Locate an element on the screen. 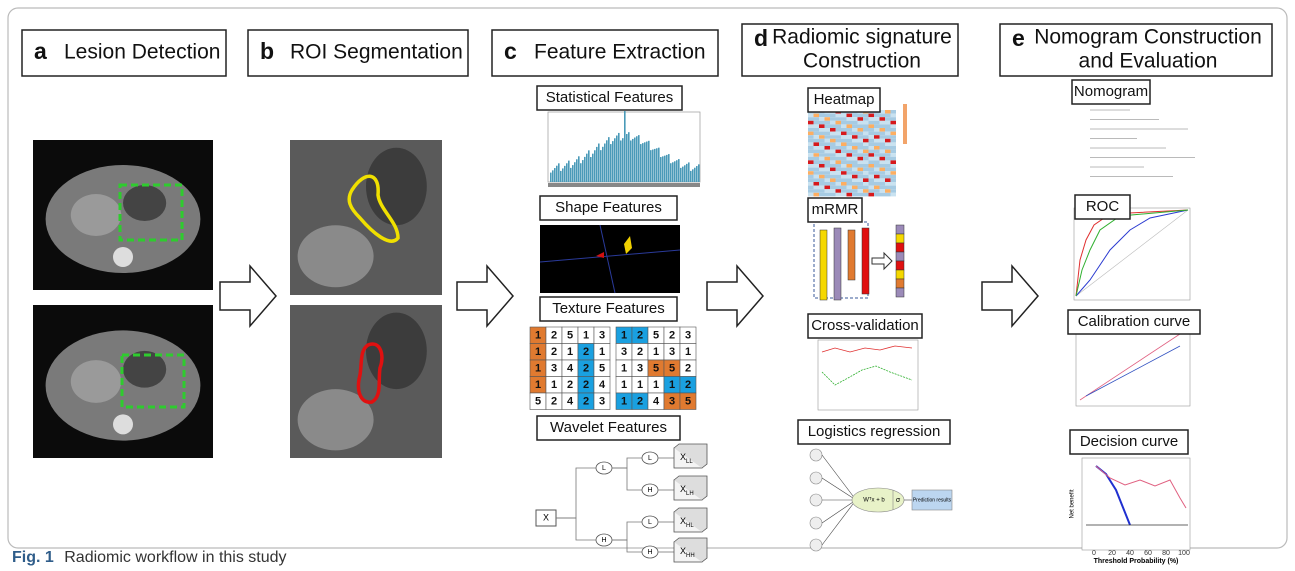 The height and width of the screenshot is (571, 1295). wavelet-link is located at coordinates (627, 531).